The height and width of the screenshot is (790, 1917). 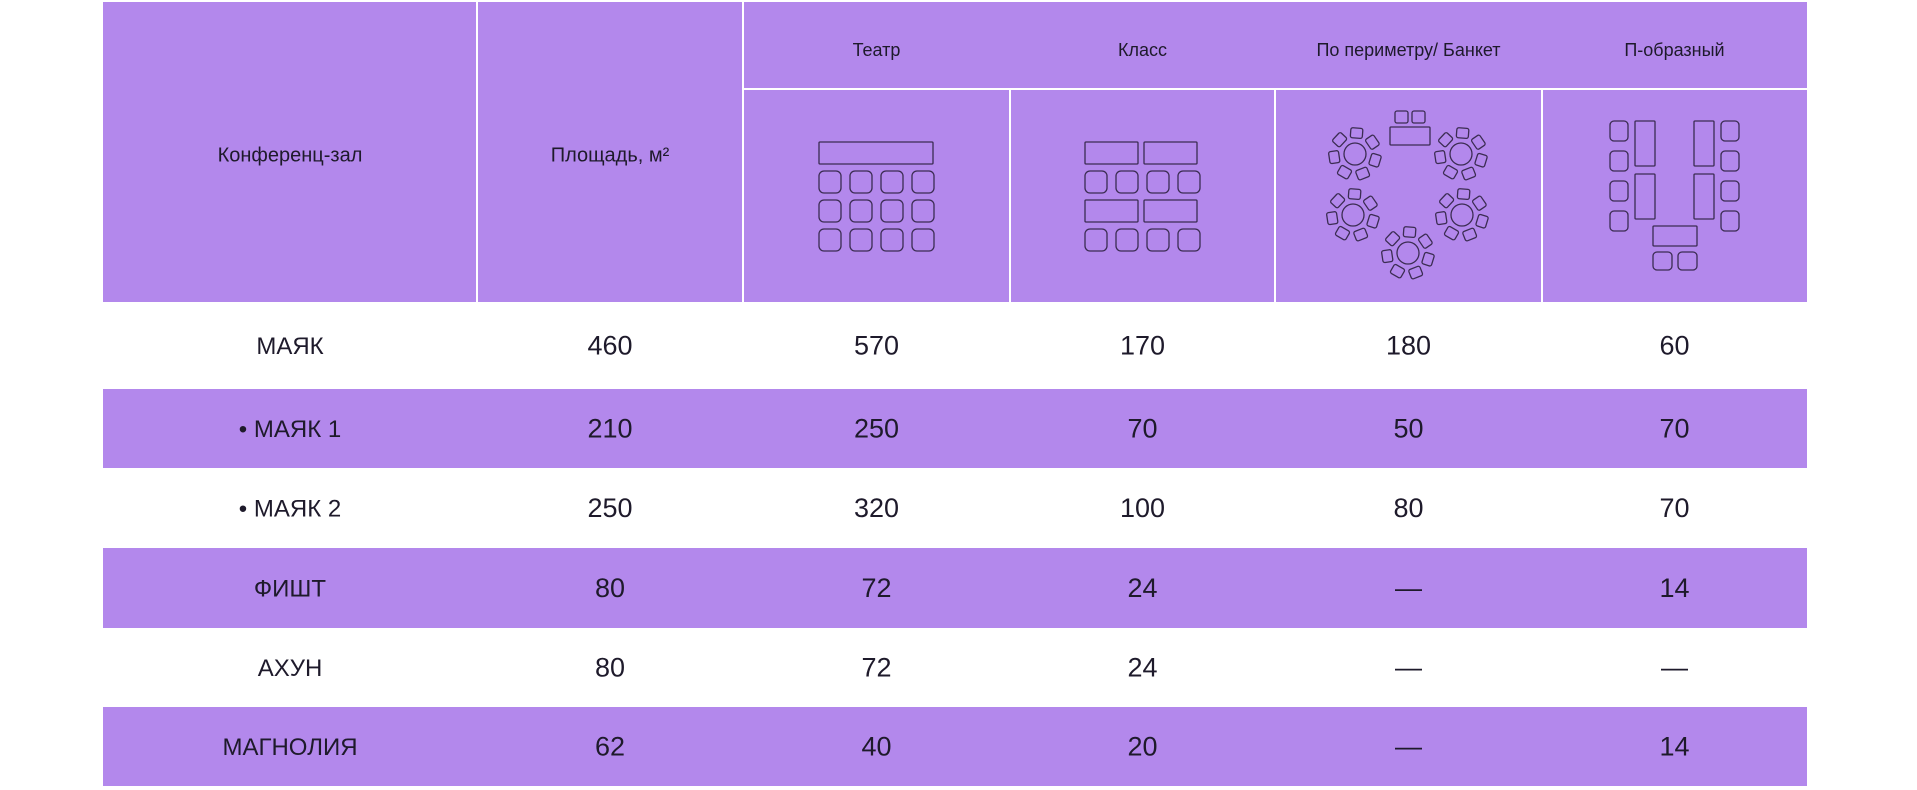 What do you see at coordinates (609, 429) in the screenshot?
I see `cell-value: 210` at bounding box center [609, 429].